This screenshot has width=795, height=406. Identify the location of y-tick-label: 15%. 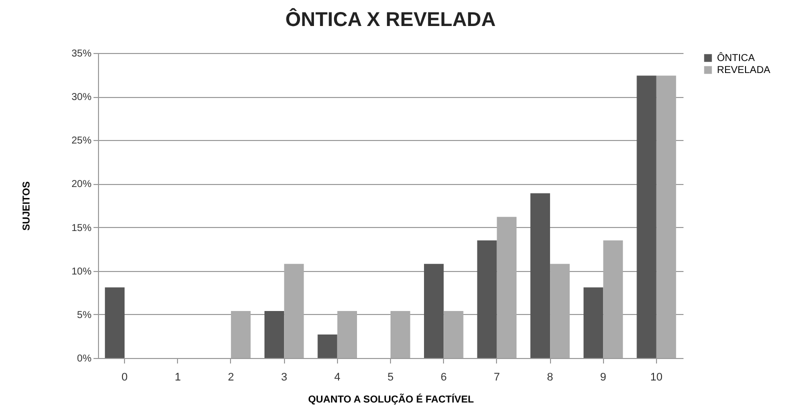
(81, 228).